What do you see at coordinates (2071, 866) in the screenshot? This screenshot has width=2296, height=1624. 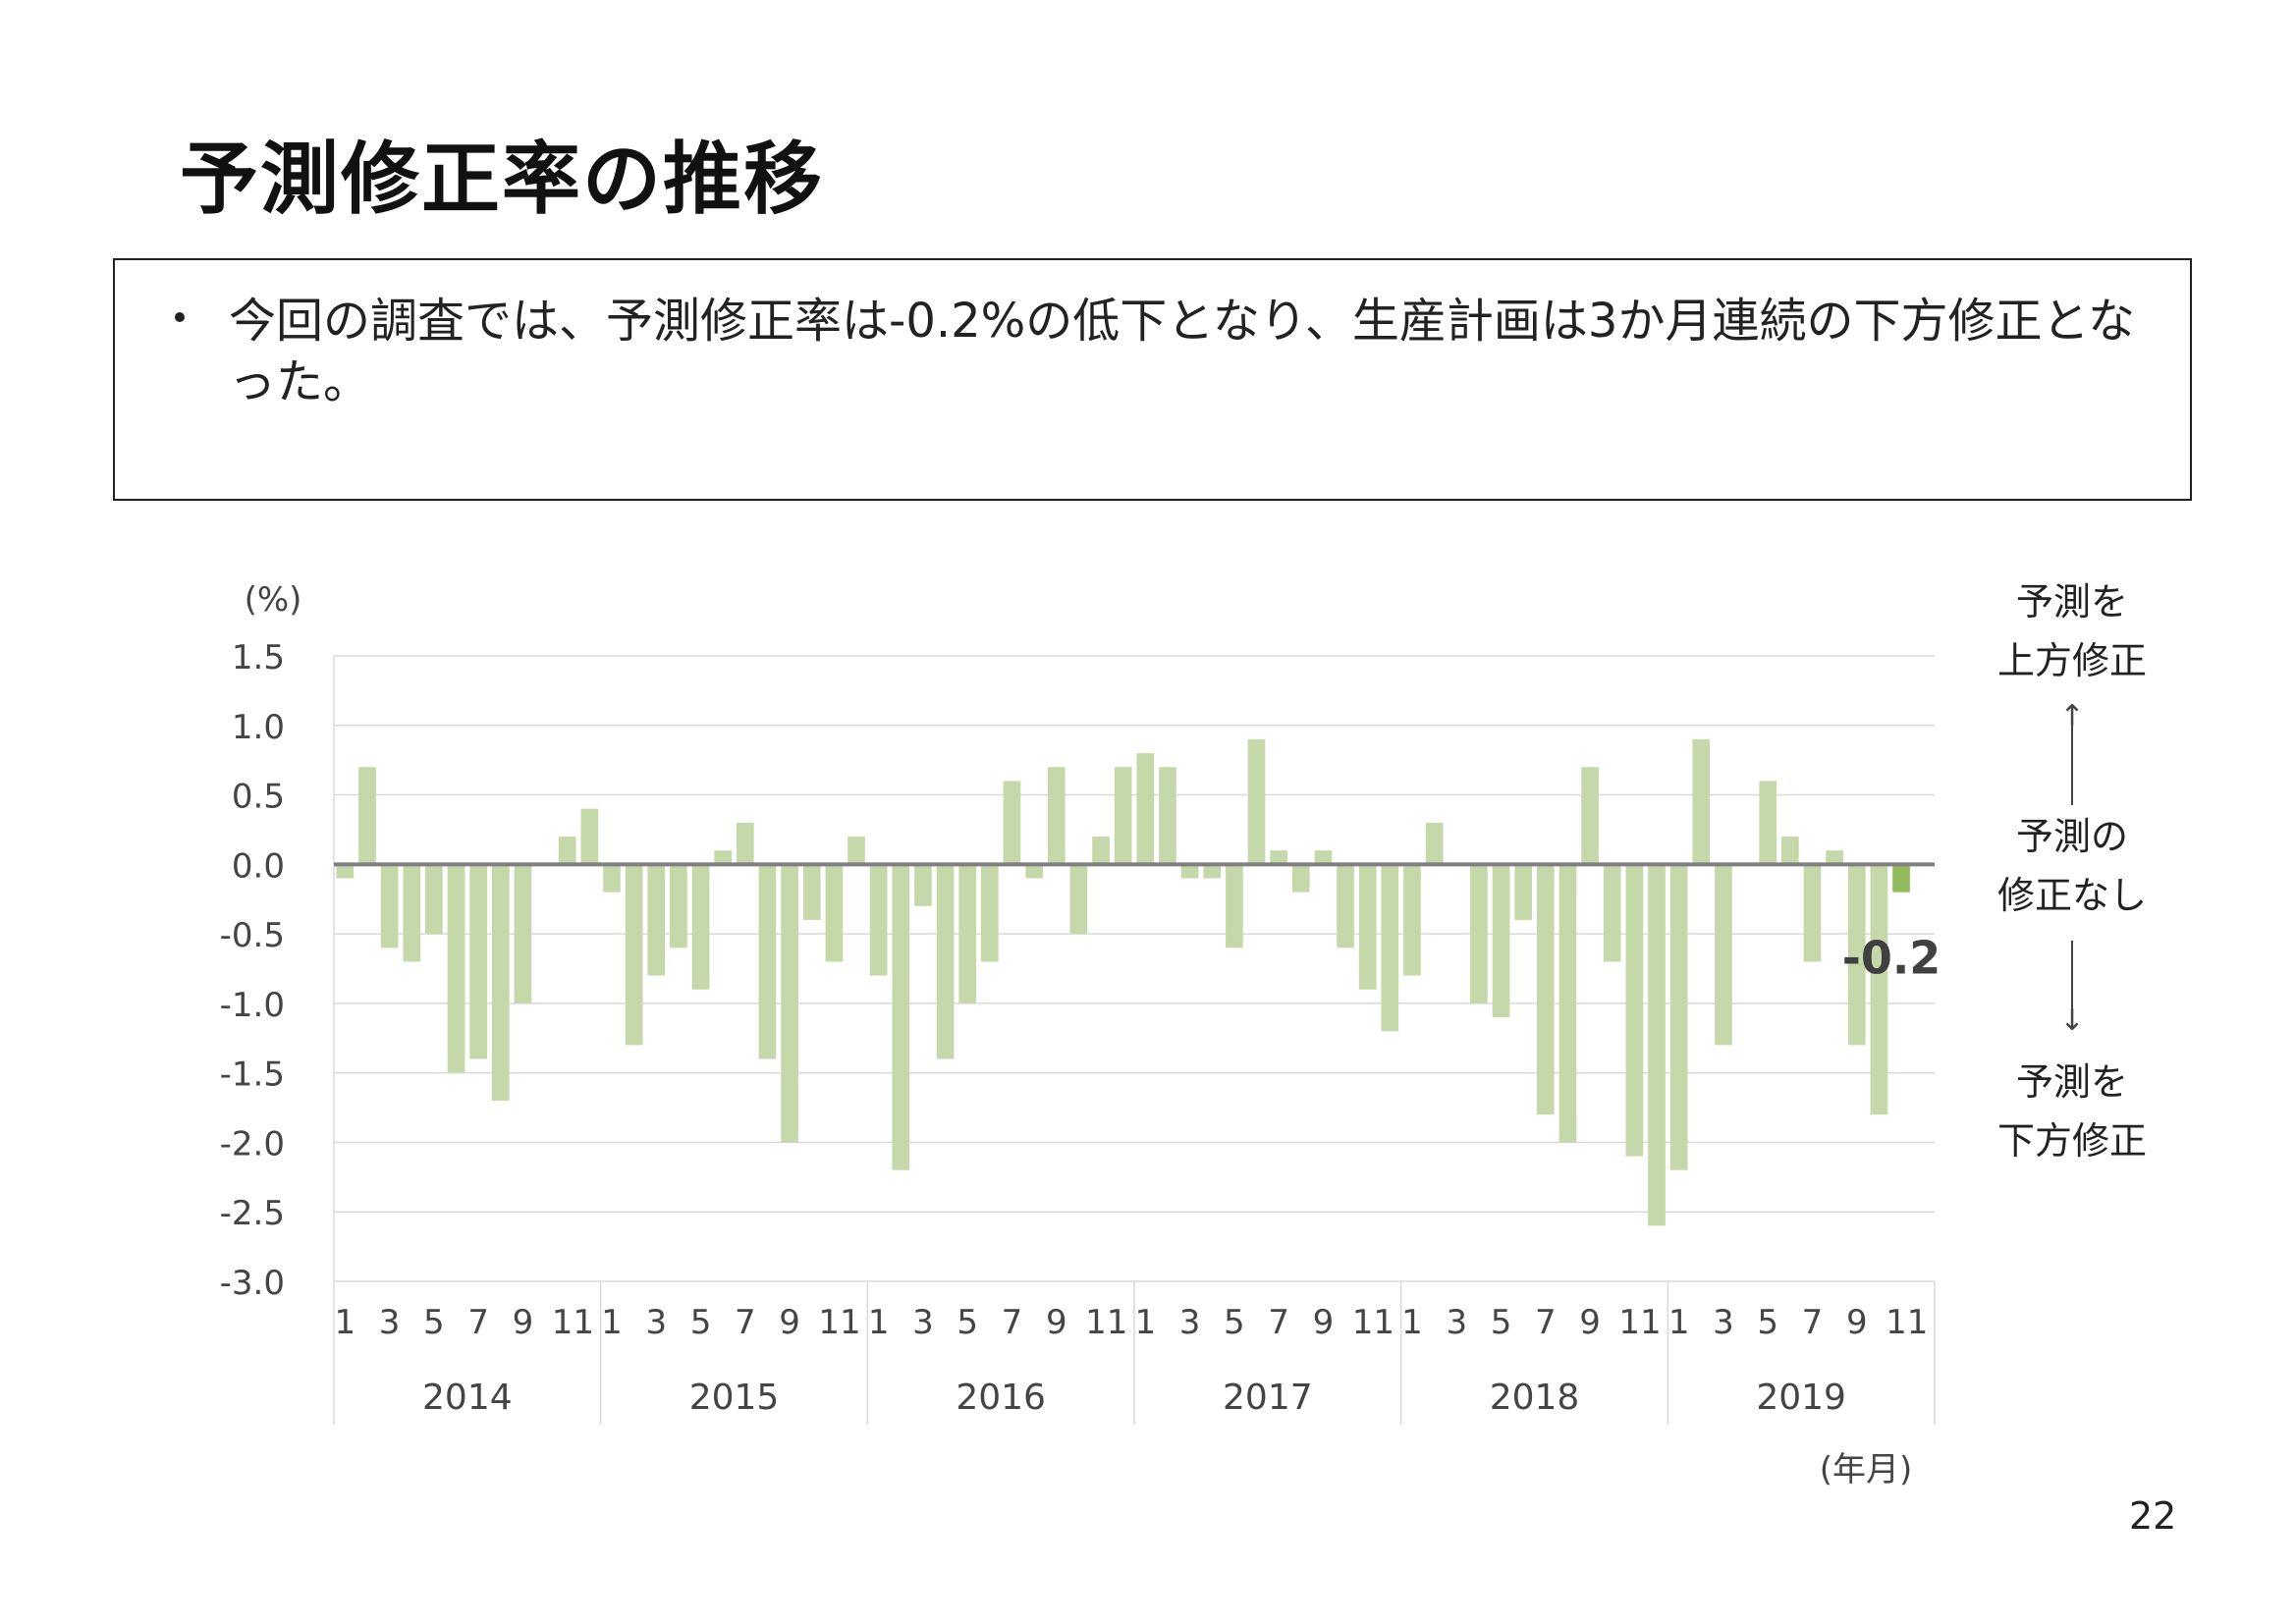 I see `no-revision-label: 予測の 修正なし` at bounding box center [2071, 866].